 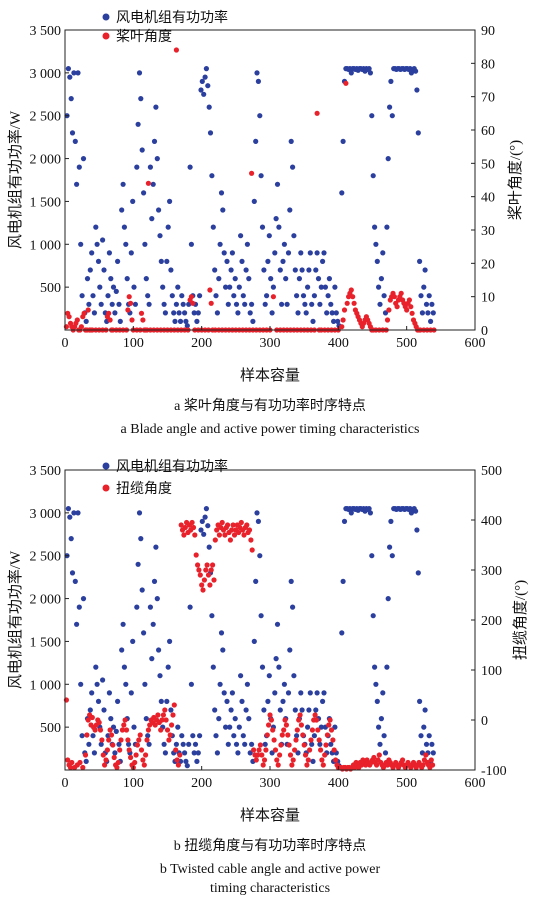 I want to click on left-tick-label: 500, so click(x=50, y=288).